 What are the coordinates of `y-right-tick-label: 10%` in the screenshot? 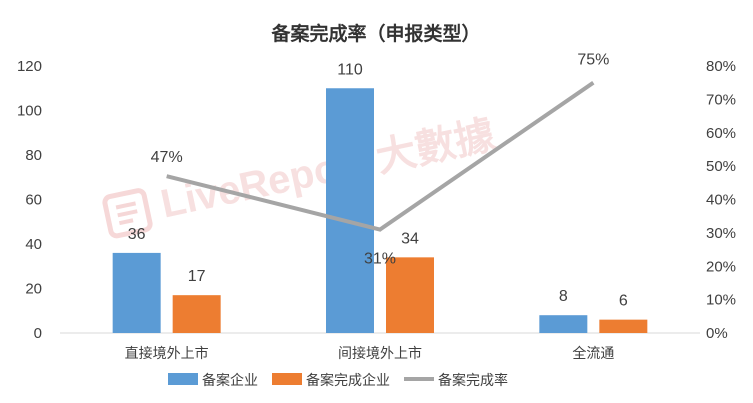 It's located at (721, 300).